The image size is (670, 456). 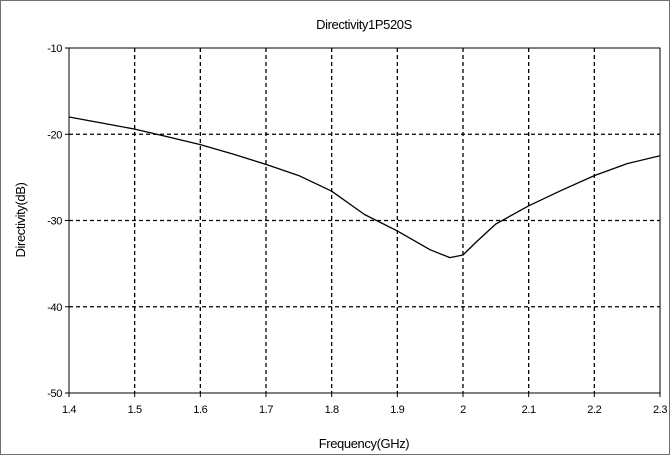 I want to click on y-tick-labels: -10 -20 -30 -40 -50, so click(x=54, y=221).